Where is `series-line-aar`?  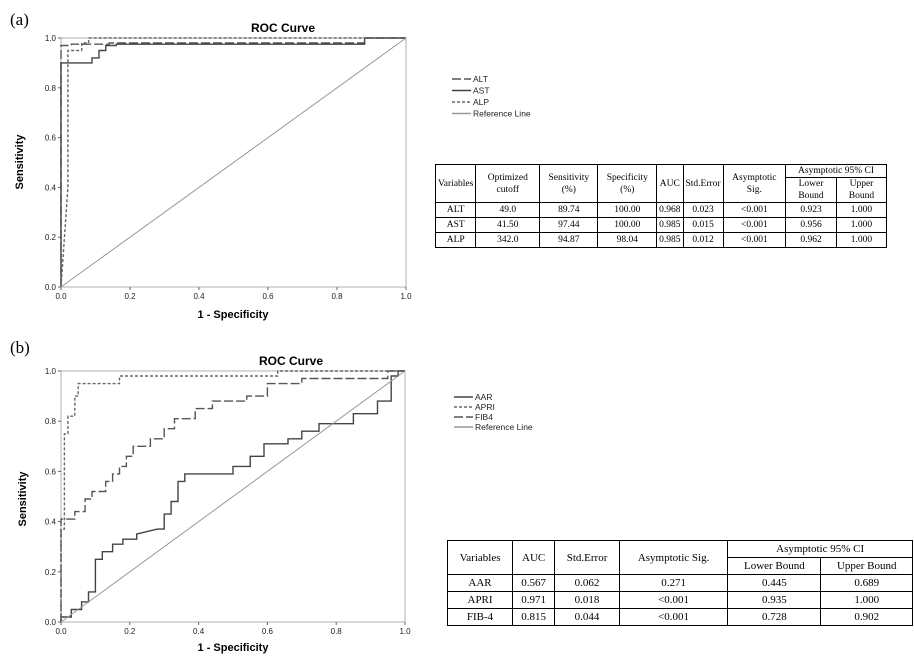
series-line-aar is located at coordinates (232, 496).